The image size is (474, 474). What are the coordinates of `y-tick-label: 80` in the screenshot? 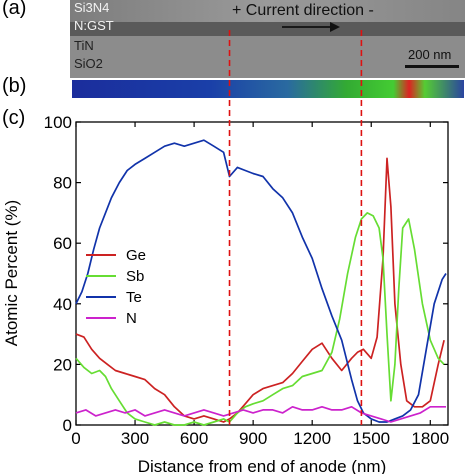 It's located at (62, 183).